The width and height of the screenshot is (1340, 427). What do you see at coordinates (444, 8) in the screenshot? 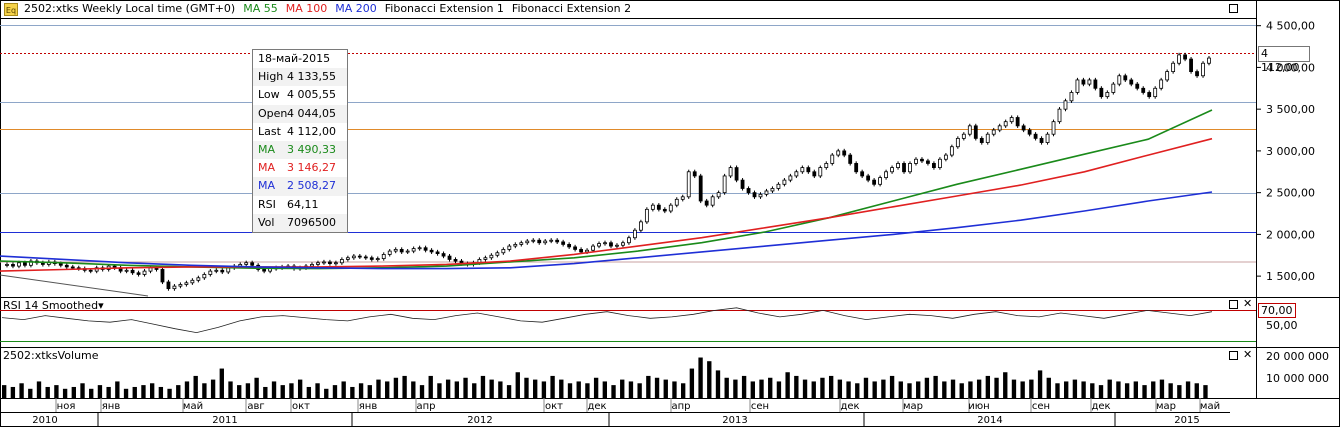
I see `indicator-fib1: Fibonacci Extension 1` at bounding box center [444, 8].